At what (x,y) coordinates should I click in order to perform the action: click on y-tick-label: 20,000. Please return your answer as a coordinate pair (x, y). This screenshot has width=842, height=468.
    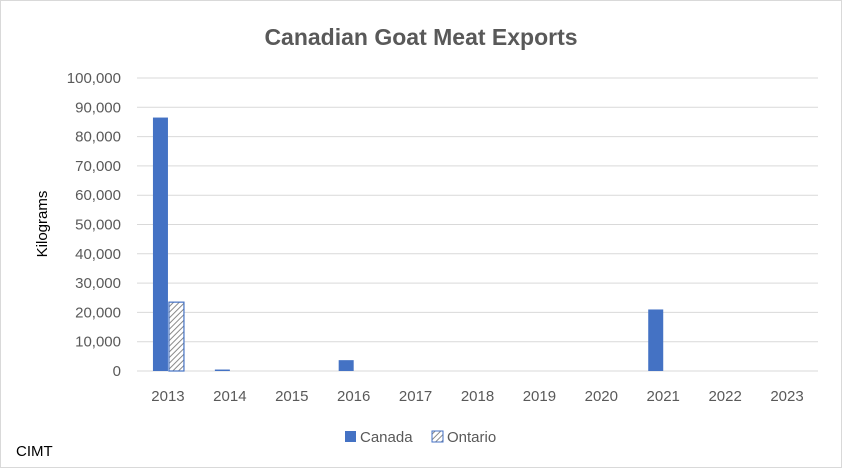
    Looking at the image, I should click on (98, 312).